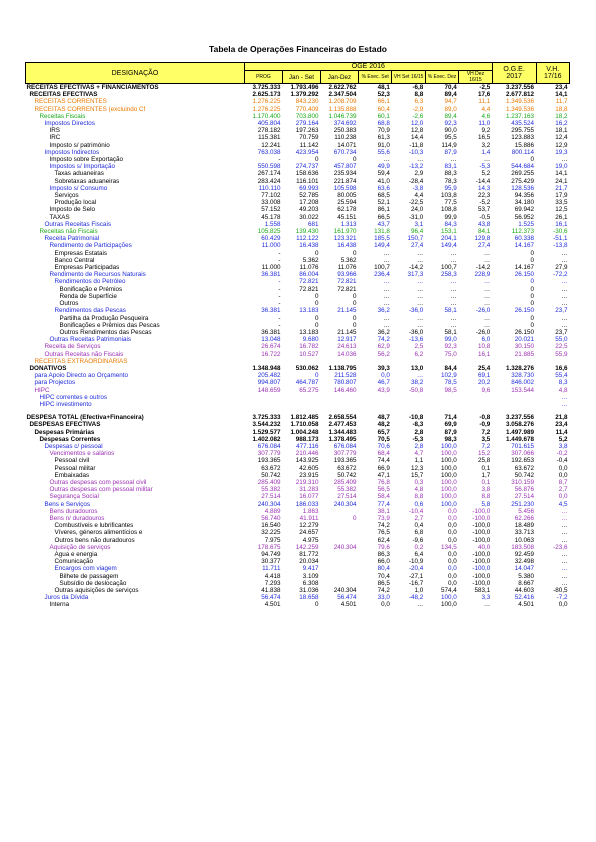  What do you see at coordinates (79, 145) in the screenshot?
I see `row-label: Imposto s/ património` at bounding box center [79, 145].